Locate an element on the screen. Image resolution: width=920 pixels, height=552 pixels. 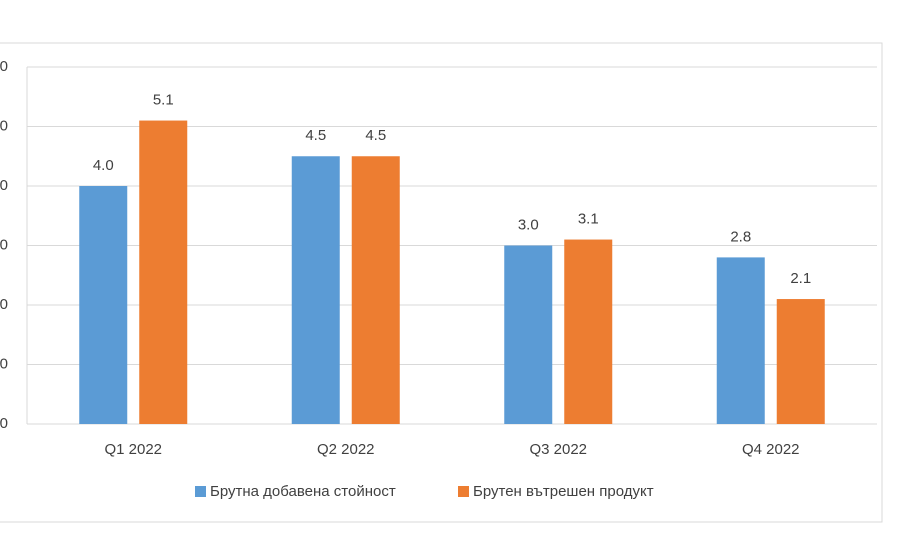
y-tick-label: 1.0 is located at coordinates (4, 363).